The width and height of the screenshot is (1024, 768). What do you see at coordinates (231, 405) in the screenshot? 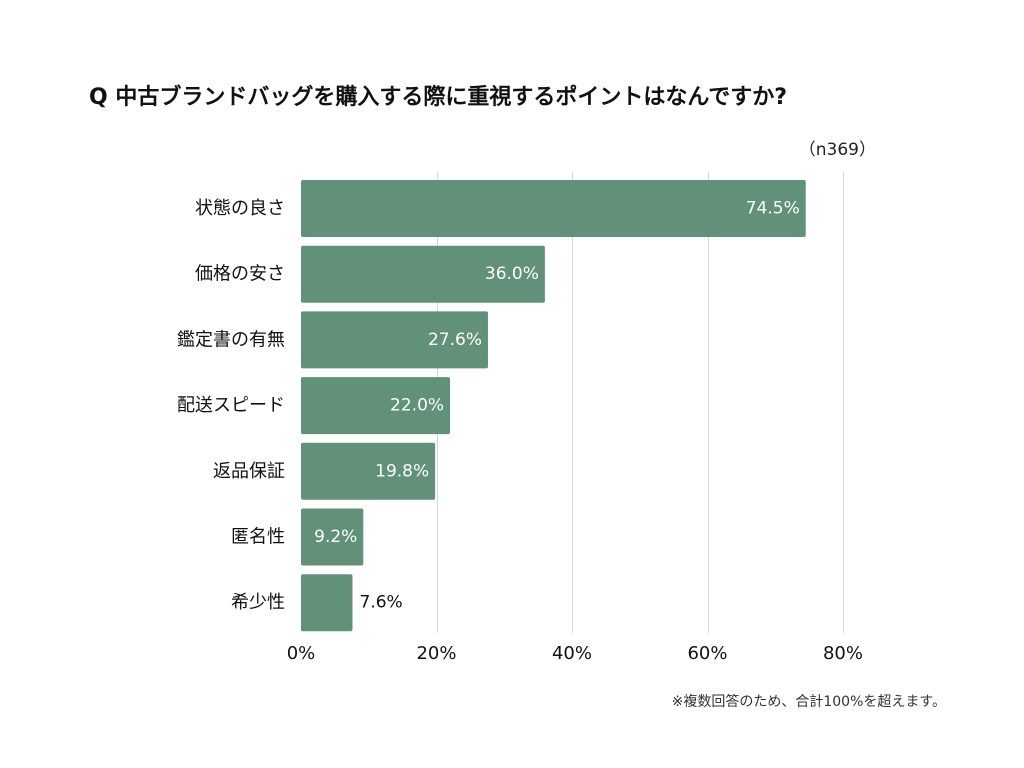
I see `category-label: 配送スピード` at bounding box center [231, 405].